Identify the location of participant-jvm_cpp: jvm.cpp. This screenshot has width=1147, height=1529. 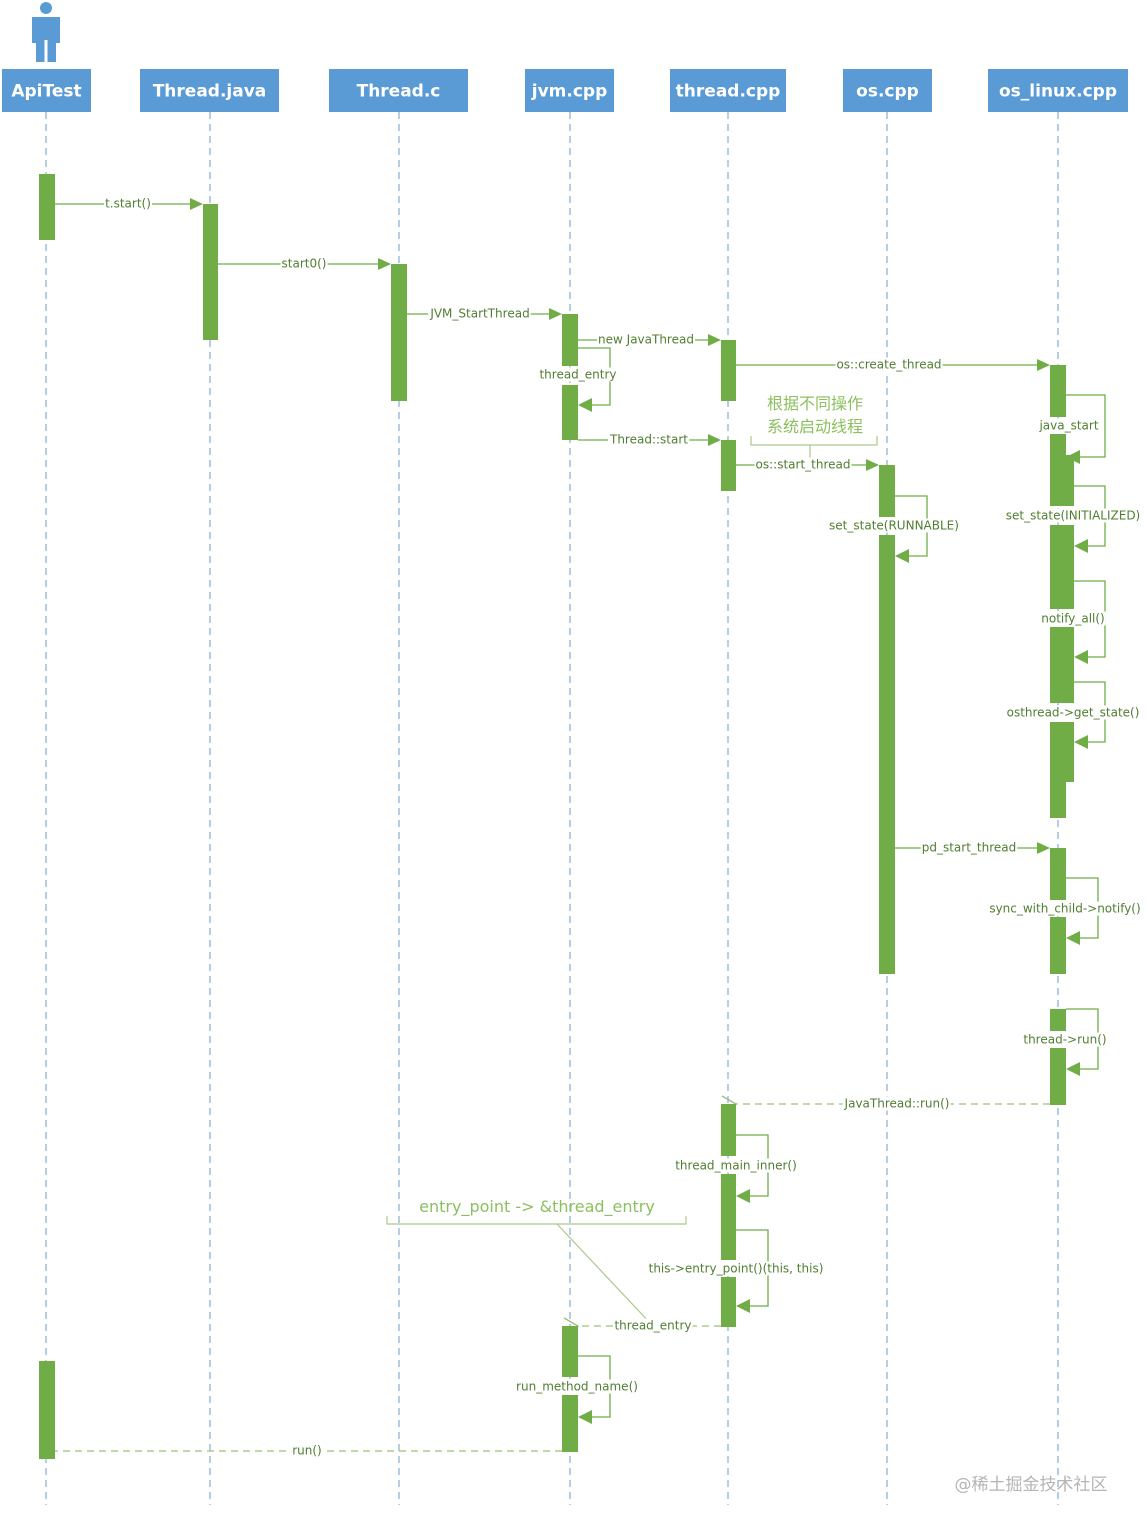
(569, 90).